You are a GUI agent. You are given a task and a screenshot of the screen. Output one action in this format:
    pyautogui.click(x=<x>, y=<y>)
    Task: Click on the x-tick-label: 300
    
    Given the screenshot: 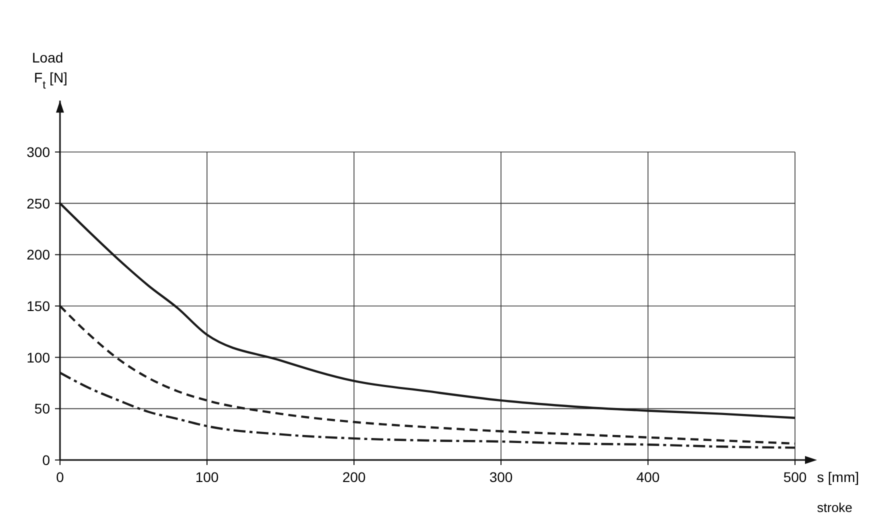 What is the action you would take?
    pyautogui.click(x=501, y=477)
    